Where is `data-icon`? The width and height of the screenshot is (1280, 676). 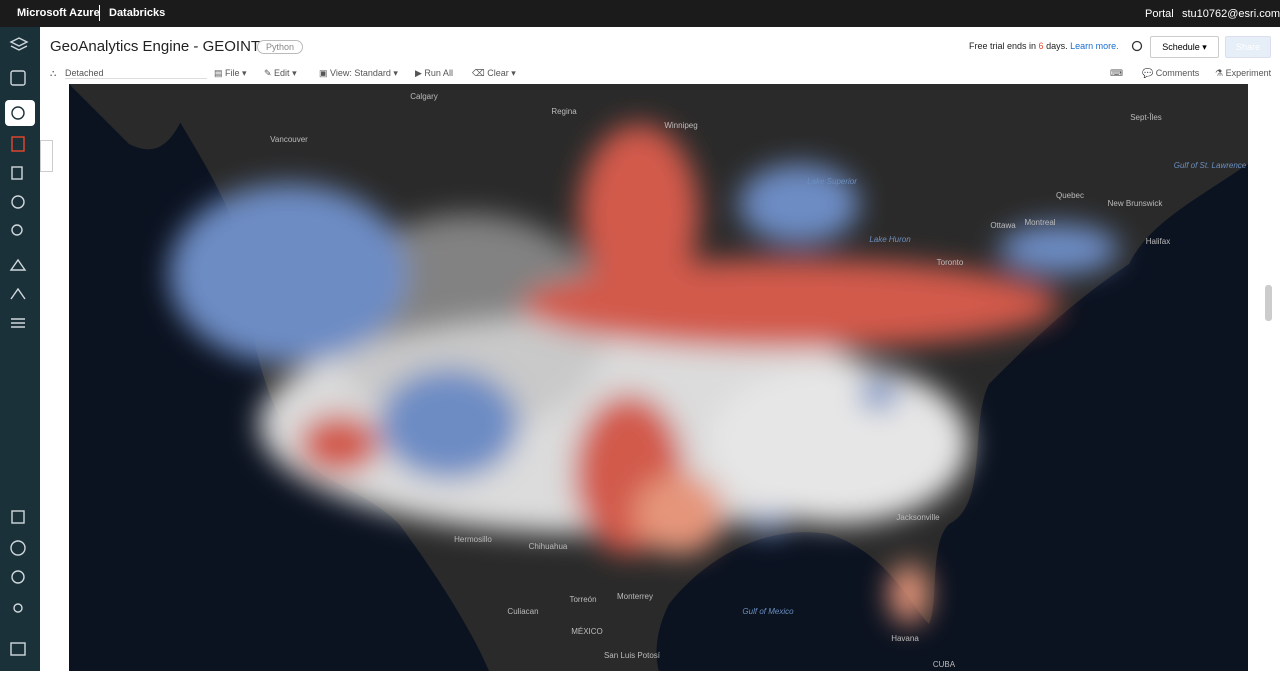
data-icon is located at coordinates (18, 78).